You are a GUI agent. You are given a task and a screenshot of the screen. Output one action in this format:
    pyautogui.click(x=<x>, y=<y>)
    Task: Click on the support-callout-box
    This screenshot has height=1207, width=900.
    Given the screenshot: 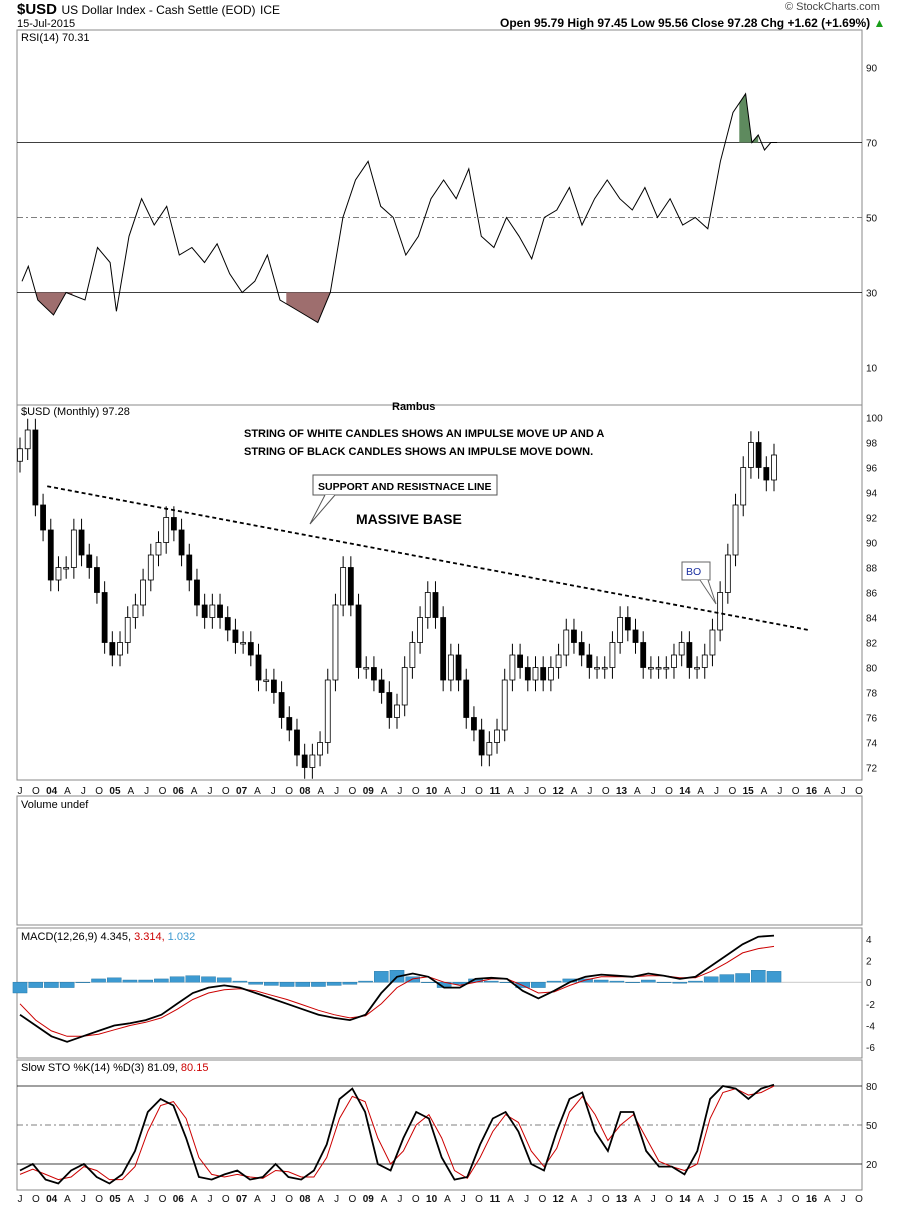 What is the action you would take?
    pyautogui.click(x=405, y=485)
    